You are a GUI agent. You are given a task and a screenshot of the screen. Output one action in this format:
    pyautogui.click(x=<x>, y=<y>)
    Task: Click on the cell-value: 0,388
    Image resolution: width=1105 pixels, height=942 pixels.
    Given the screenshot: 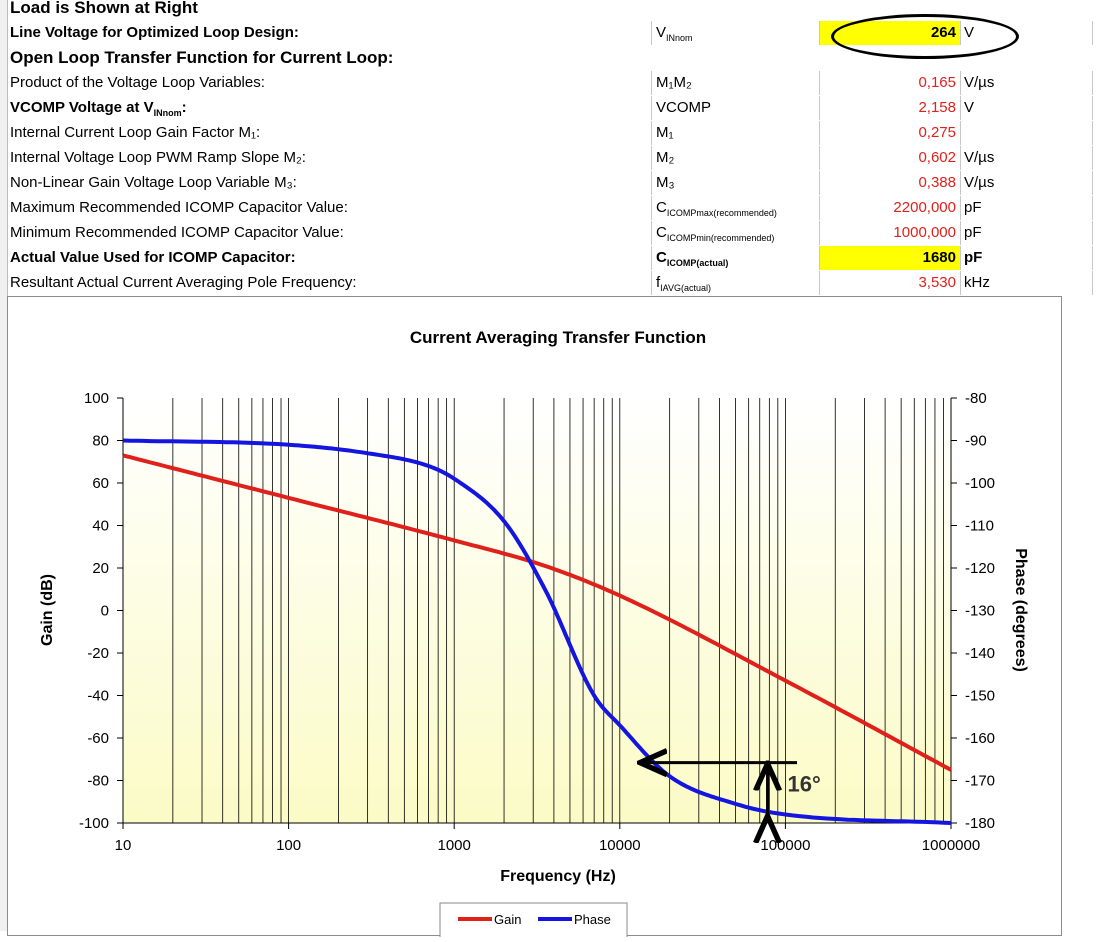 What is the action you would take?
    pyautogui.click(x=890, y=183)
    